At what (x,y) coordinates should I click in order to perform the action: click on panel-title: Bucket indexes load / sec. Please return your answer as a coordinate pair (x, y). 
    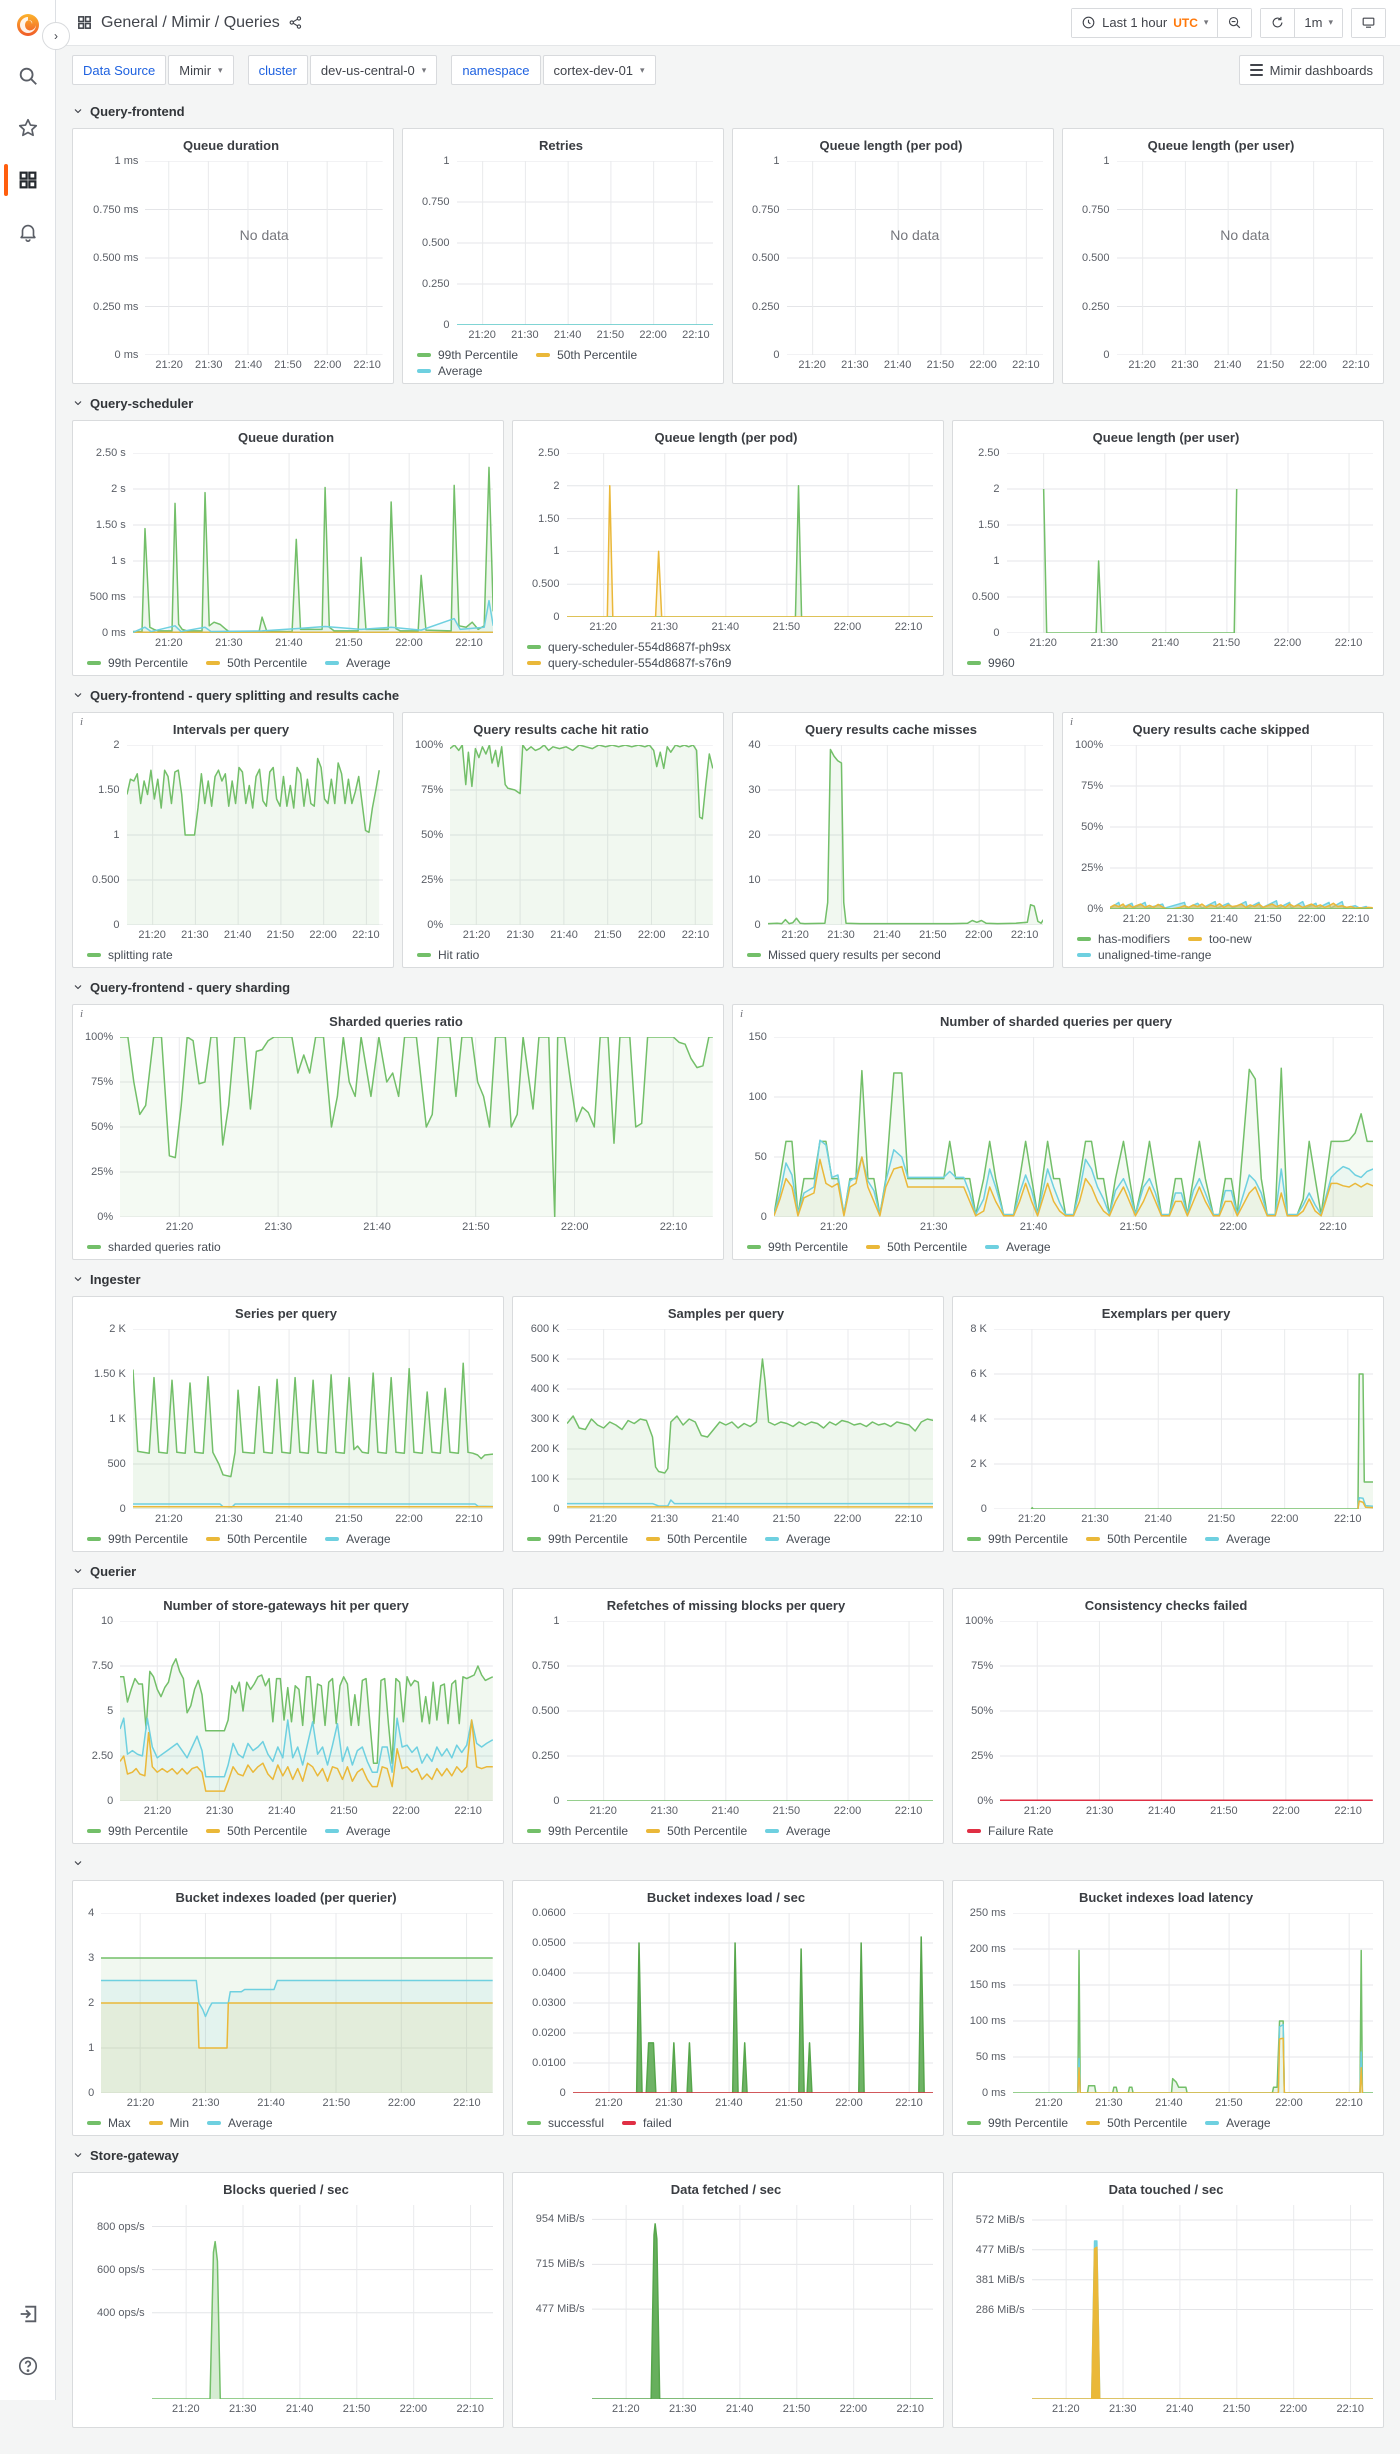
    Looking at the image, I should click on (726, 1897).